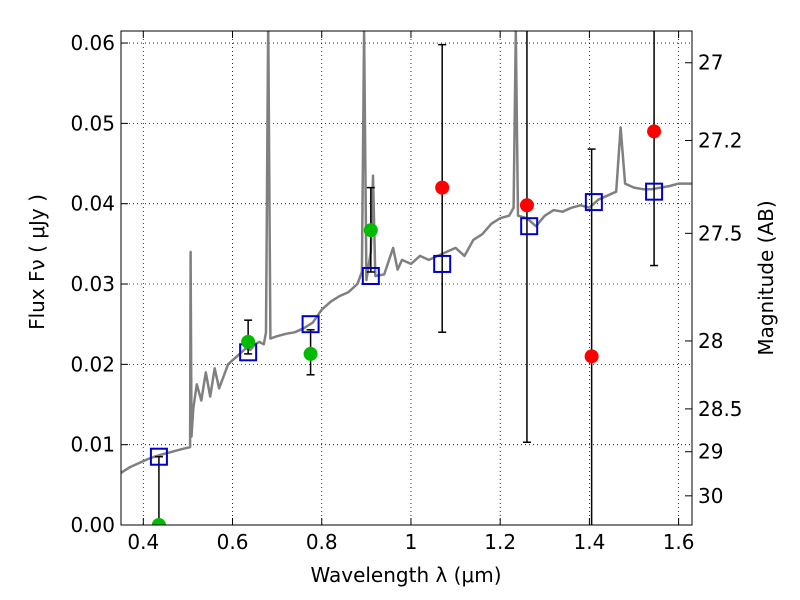 Image resolution: width=800 pixels, height=600 pixels. I want to click on mag-tick-label: 28, so click(710, 341).